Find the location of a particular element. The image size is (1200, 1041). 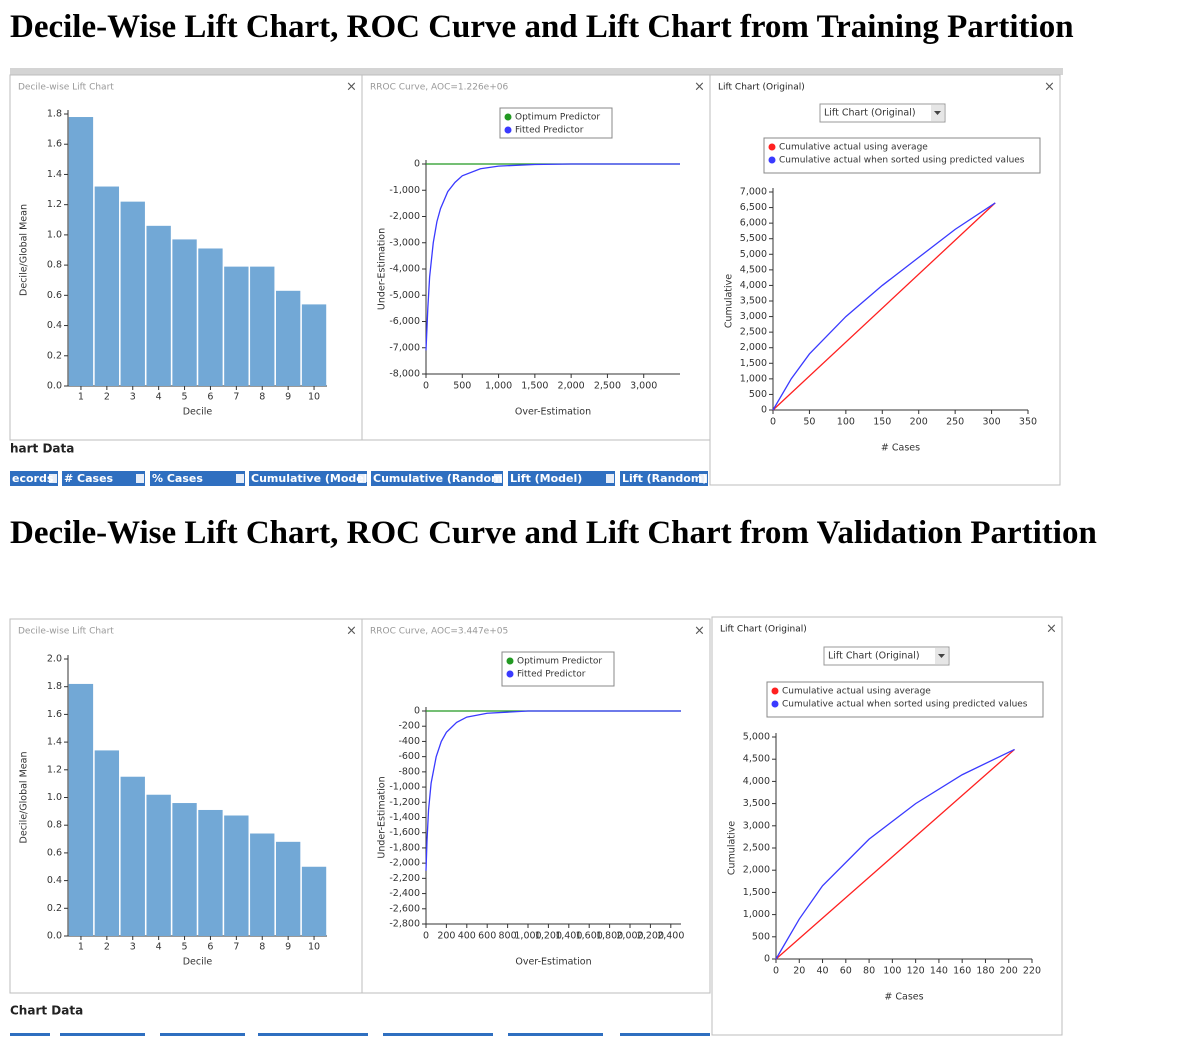

dropdown-label: Lift Chart (Original) is located at coordinates (874, 656).